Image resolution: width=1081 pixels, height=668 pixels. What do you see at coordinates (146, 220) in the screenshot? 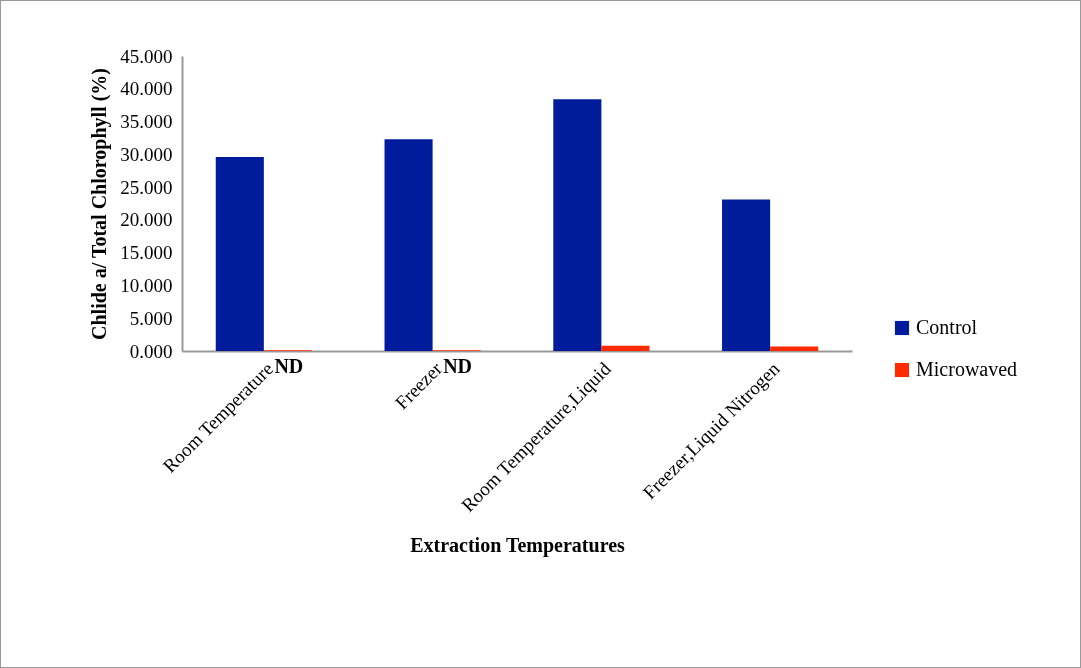
I see `y-tick-label: 20.000` at bounding box center [146, 220].